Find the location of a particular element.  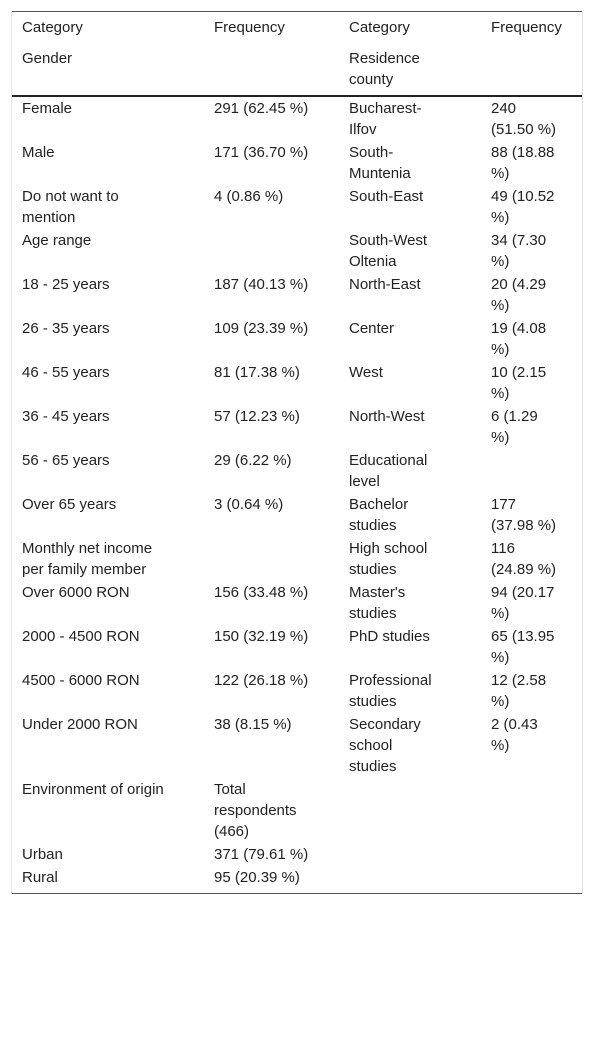

table-cell: 156 (33.48 %) is located at coordinates (261, 592).